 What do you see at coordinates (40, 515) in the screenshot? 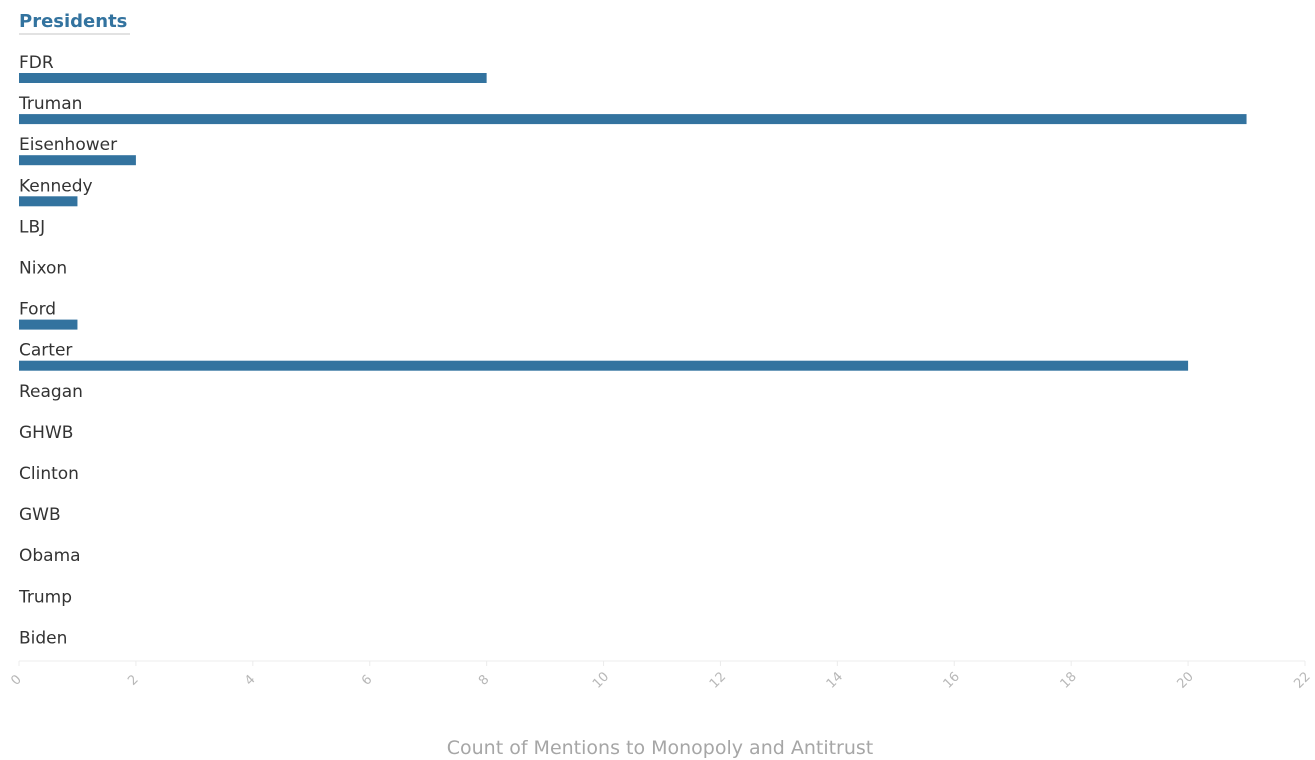
I see `category-label: GWB` at bounding box center [40, 515].